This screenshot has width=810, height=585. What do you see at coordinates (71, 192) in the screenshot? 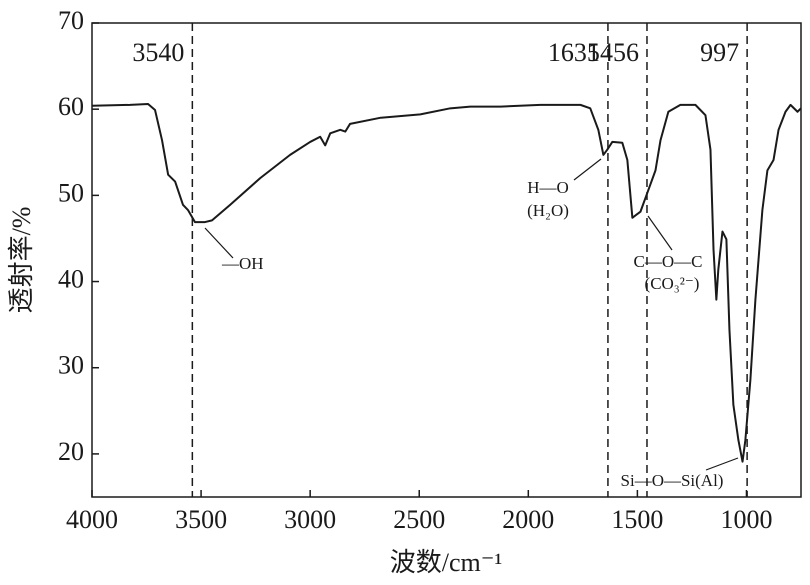
I see `y-tick-label: 50` at bounding box center [71, 192].